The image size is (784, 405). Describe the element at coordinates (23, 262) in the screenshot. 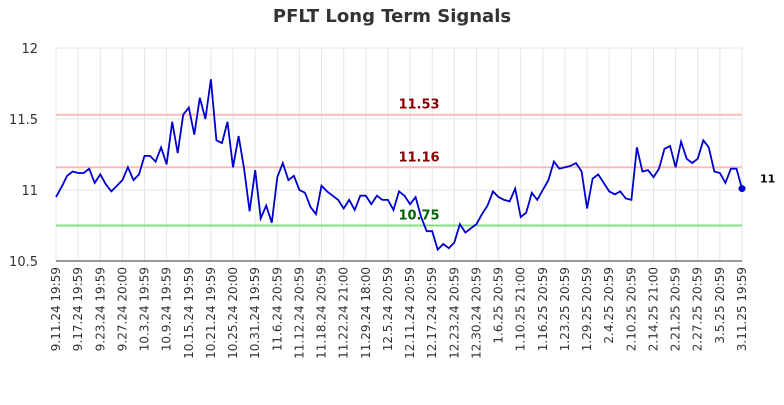

I see `y-tick-label: 10.5` at that location.